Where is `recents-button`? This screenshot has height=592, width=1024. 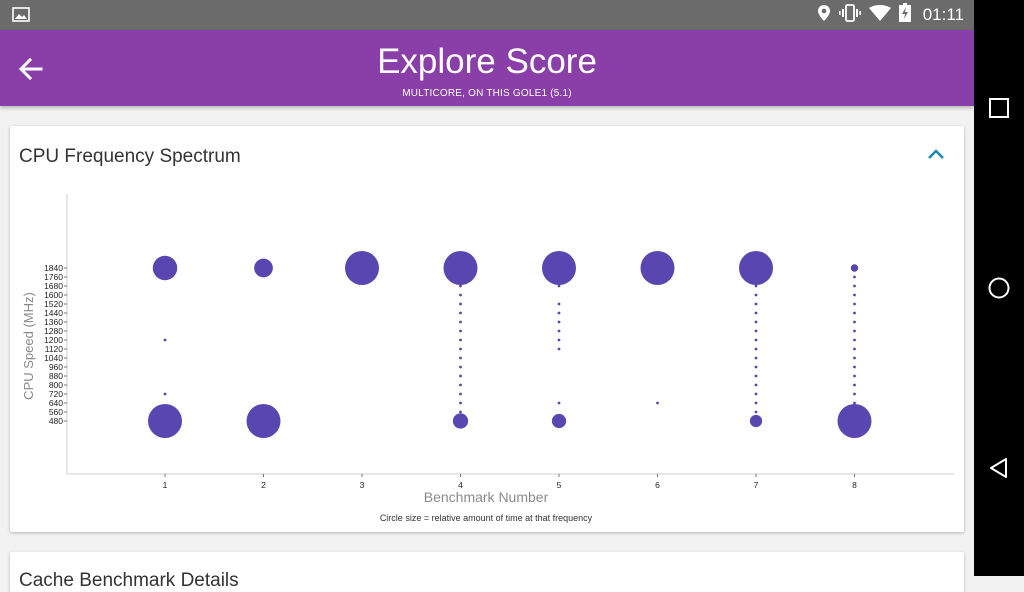
recents-button is located at coordinates (999, 108).